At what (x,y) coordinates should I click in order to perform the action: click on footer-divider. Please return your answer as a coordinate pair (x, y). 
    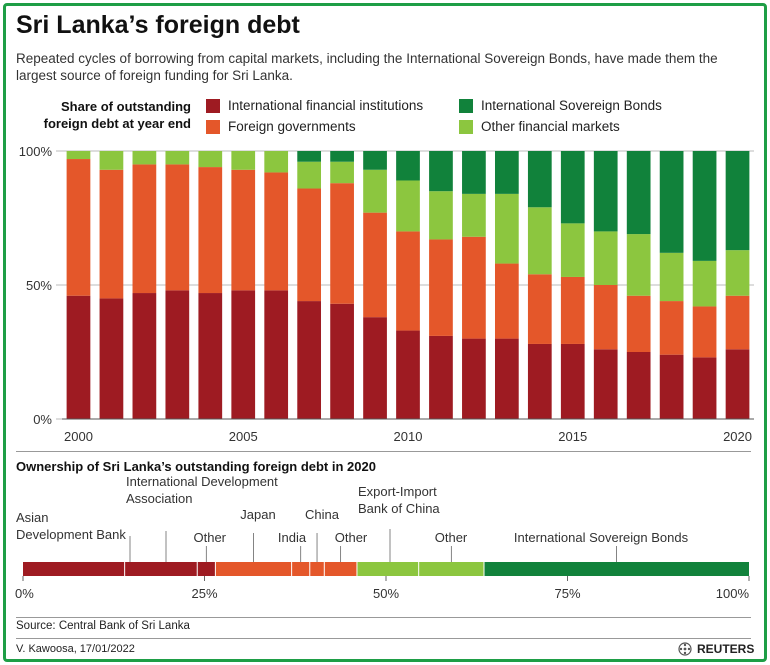
    Looking at the image, I should click on (383, 638).